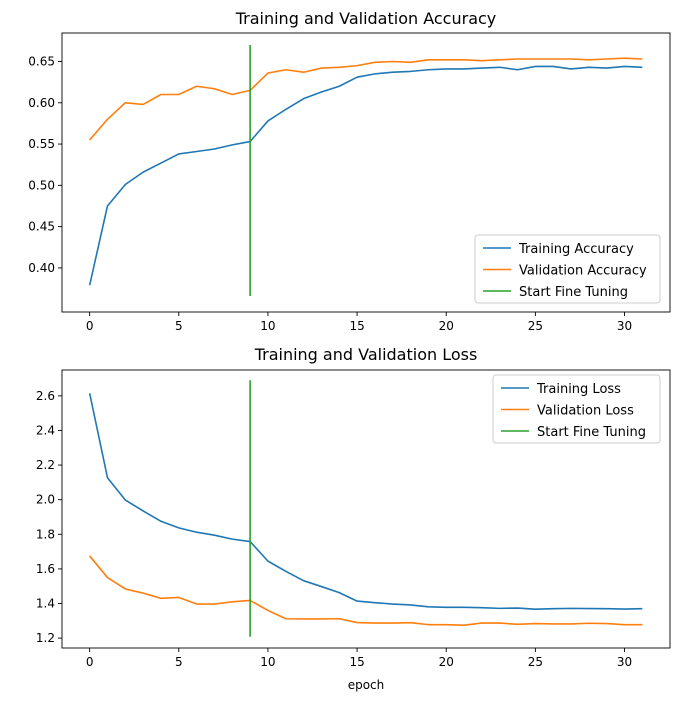 This screenshot has width=680, height=701. What do you see at coordinates (45, 604) in the screenshot?
I see `y-tick-label: 1.4` at bounding box center [45, 604].